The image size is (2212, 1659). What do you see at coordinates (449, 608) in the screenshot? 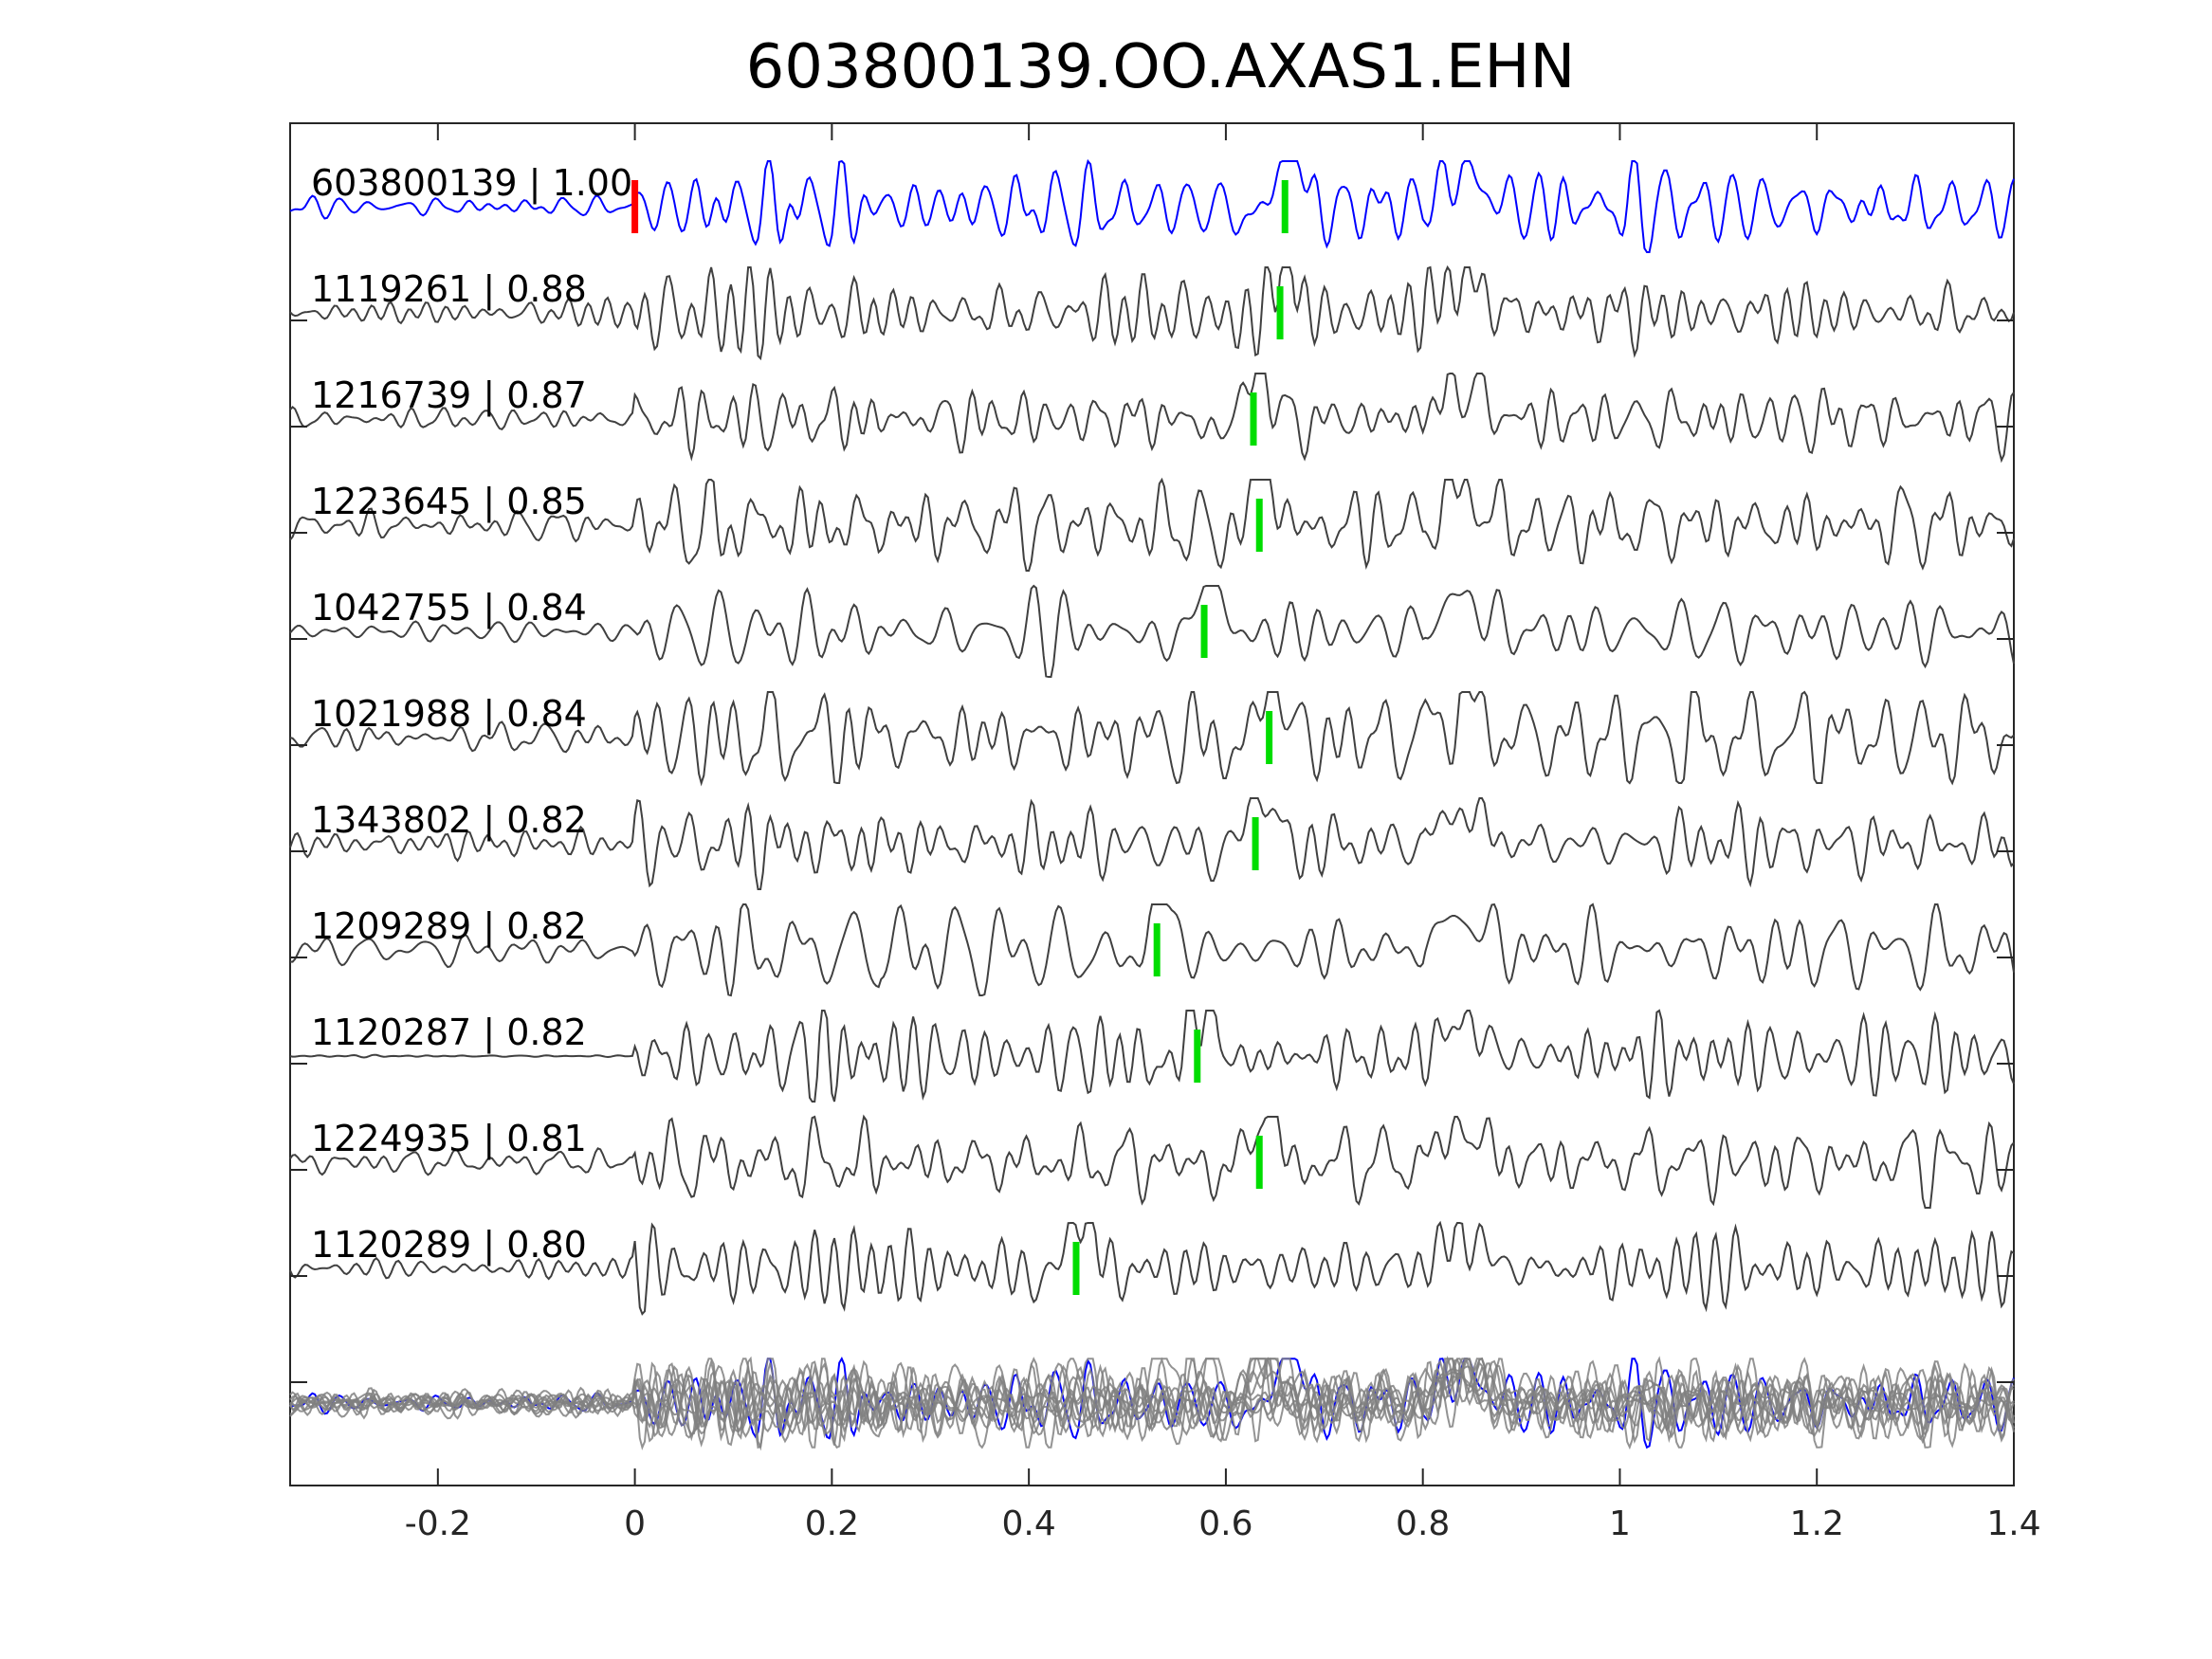
I see `trace-label-1042755: 1042755 | 0.84` at bounding box center [449, 608].